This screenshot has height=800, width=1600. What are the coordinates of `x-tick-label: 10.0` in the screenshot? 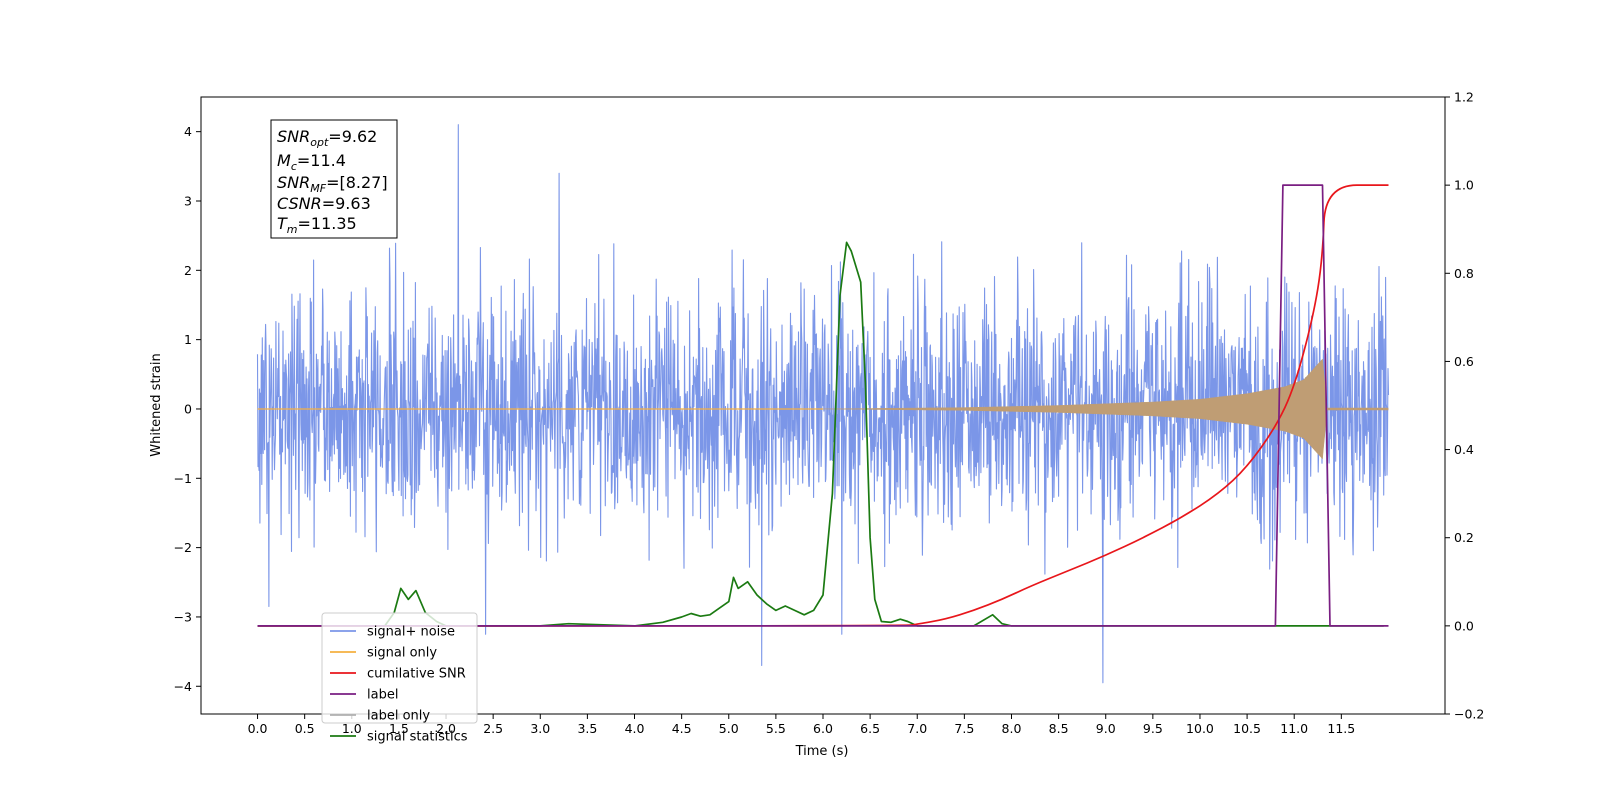 It's located at (1200, 728).